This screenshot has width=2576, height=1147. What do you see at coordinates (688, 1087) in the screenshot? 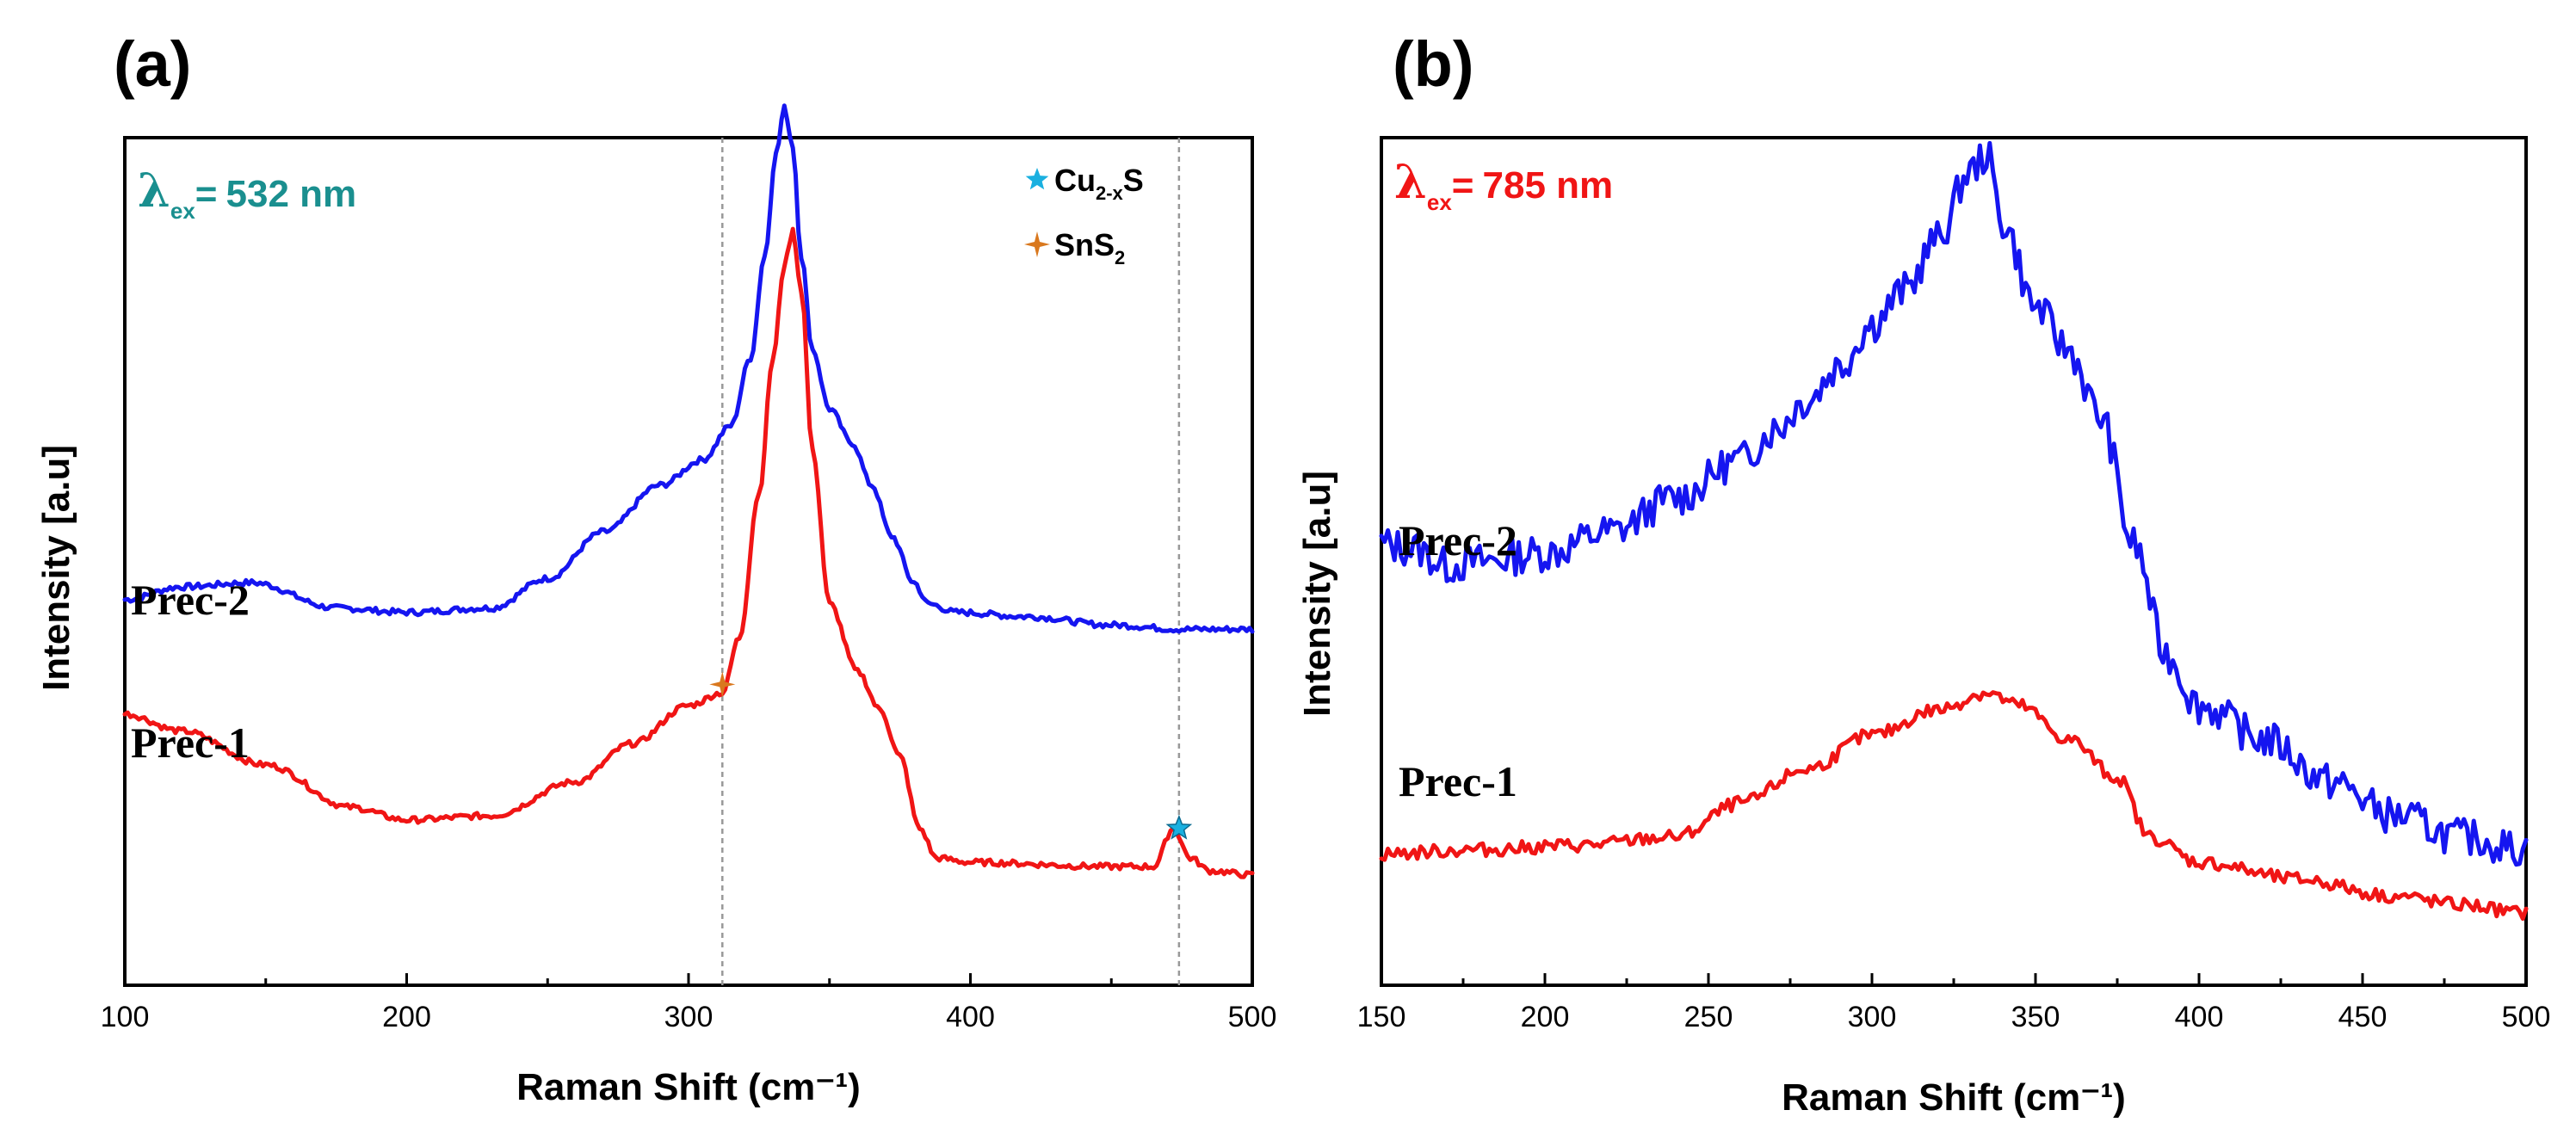
I see `panel-a-x-axis-title: Raman Shift (cm⁻¹)` at bounding box center [688, 1087].